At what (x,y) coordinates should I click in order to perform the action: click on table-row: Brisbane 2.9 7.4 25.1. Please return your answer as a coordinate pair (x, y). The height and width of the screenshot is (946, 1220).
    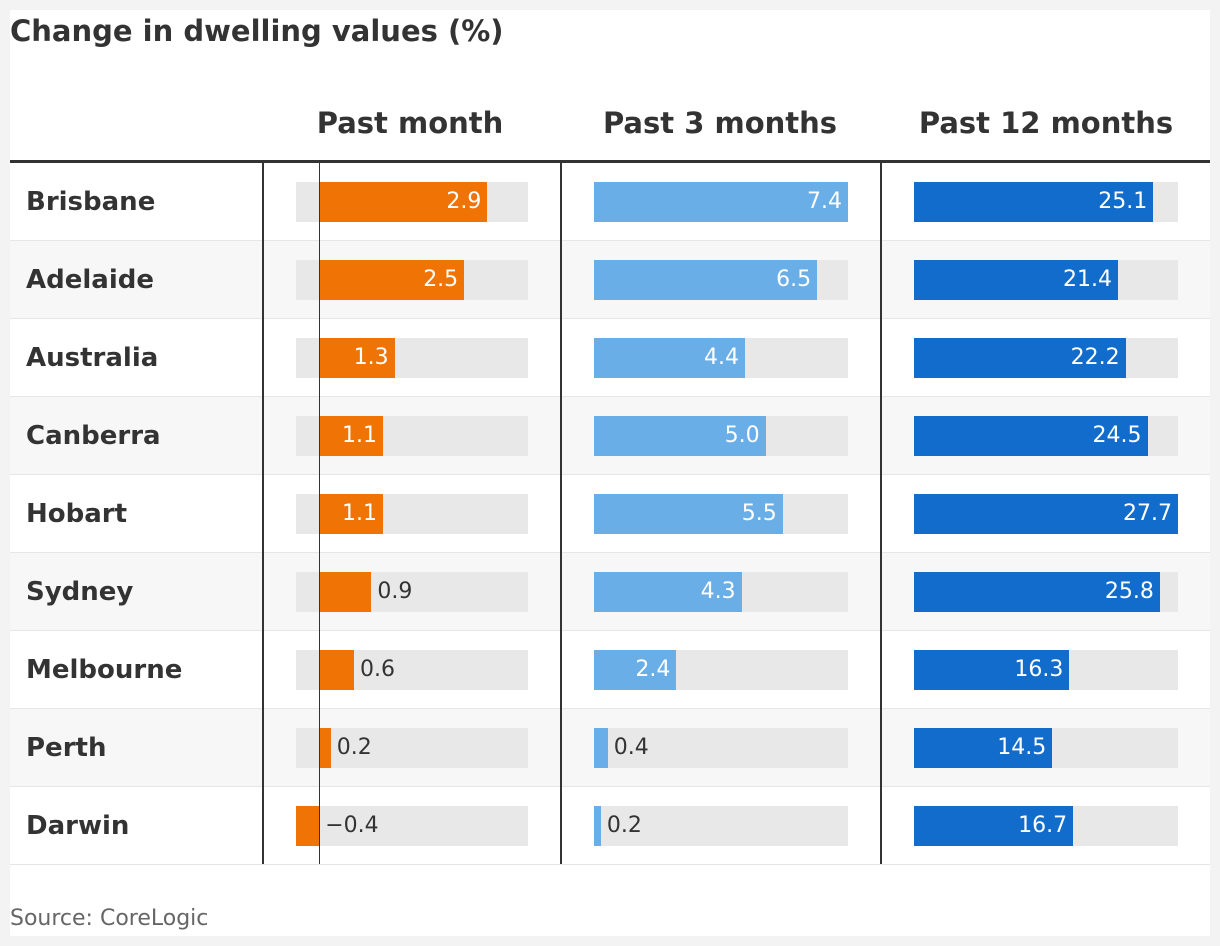
    Looking at the image, I should click on (610, 202).